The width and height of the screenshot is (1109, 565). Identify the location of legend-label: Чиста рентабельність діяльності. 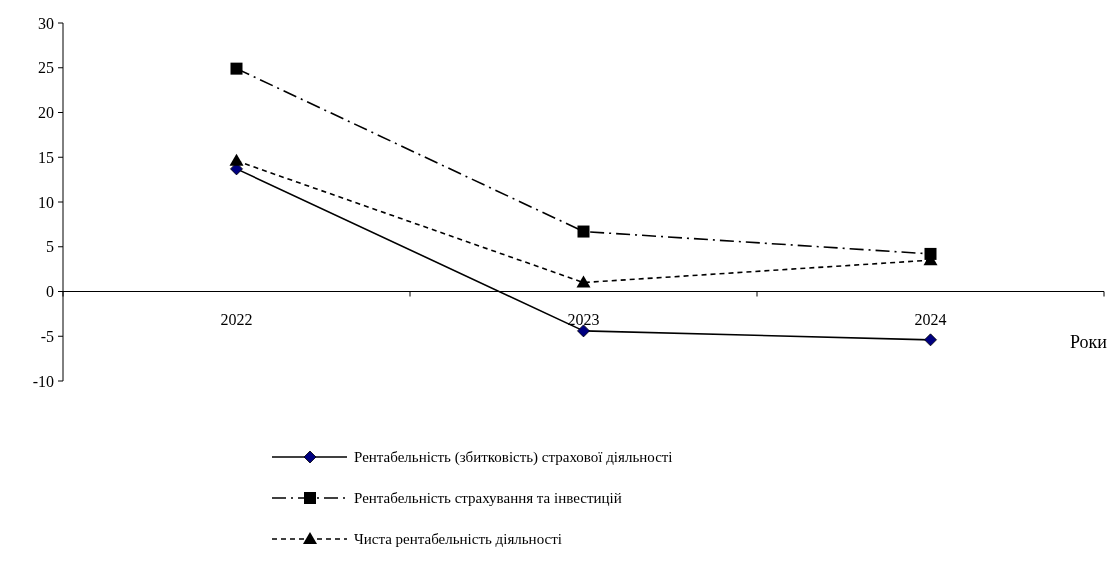
(458, 539).